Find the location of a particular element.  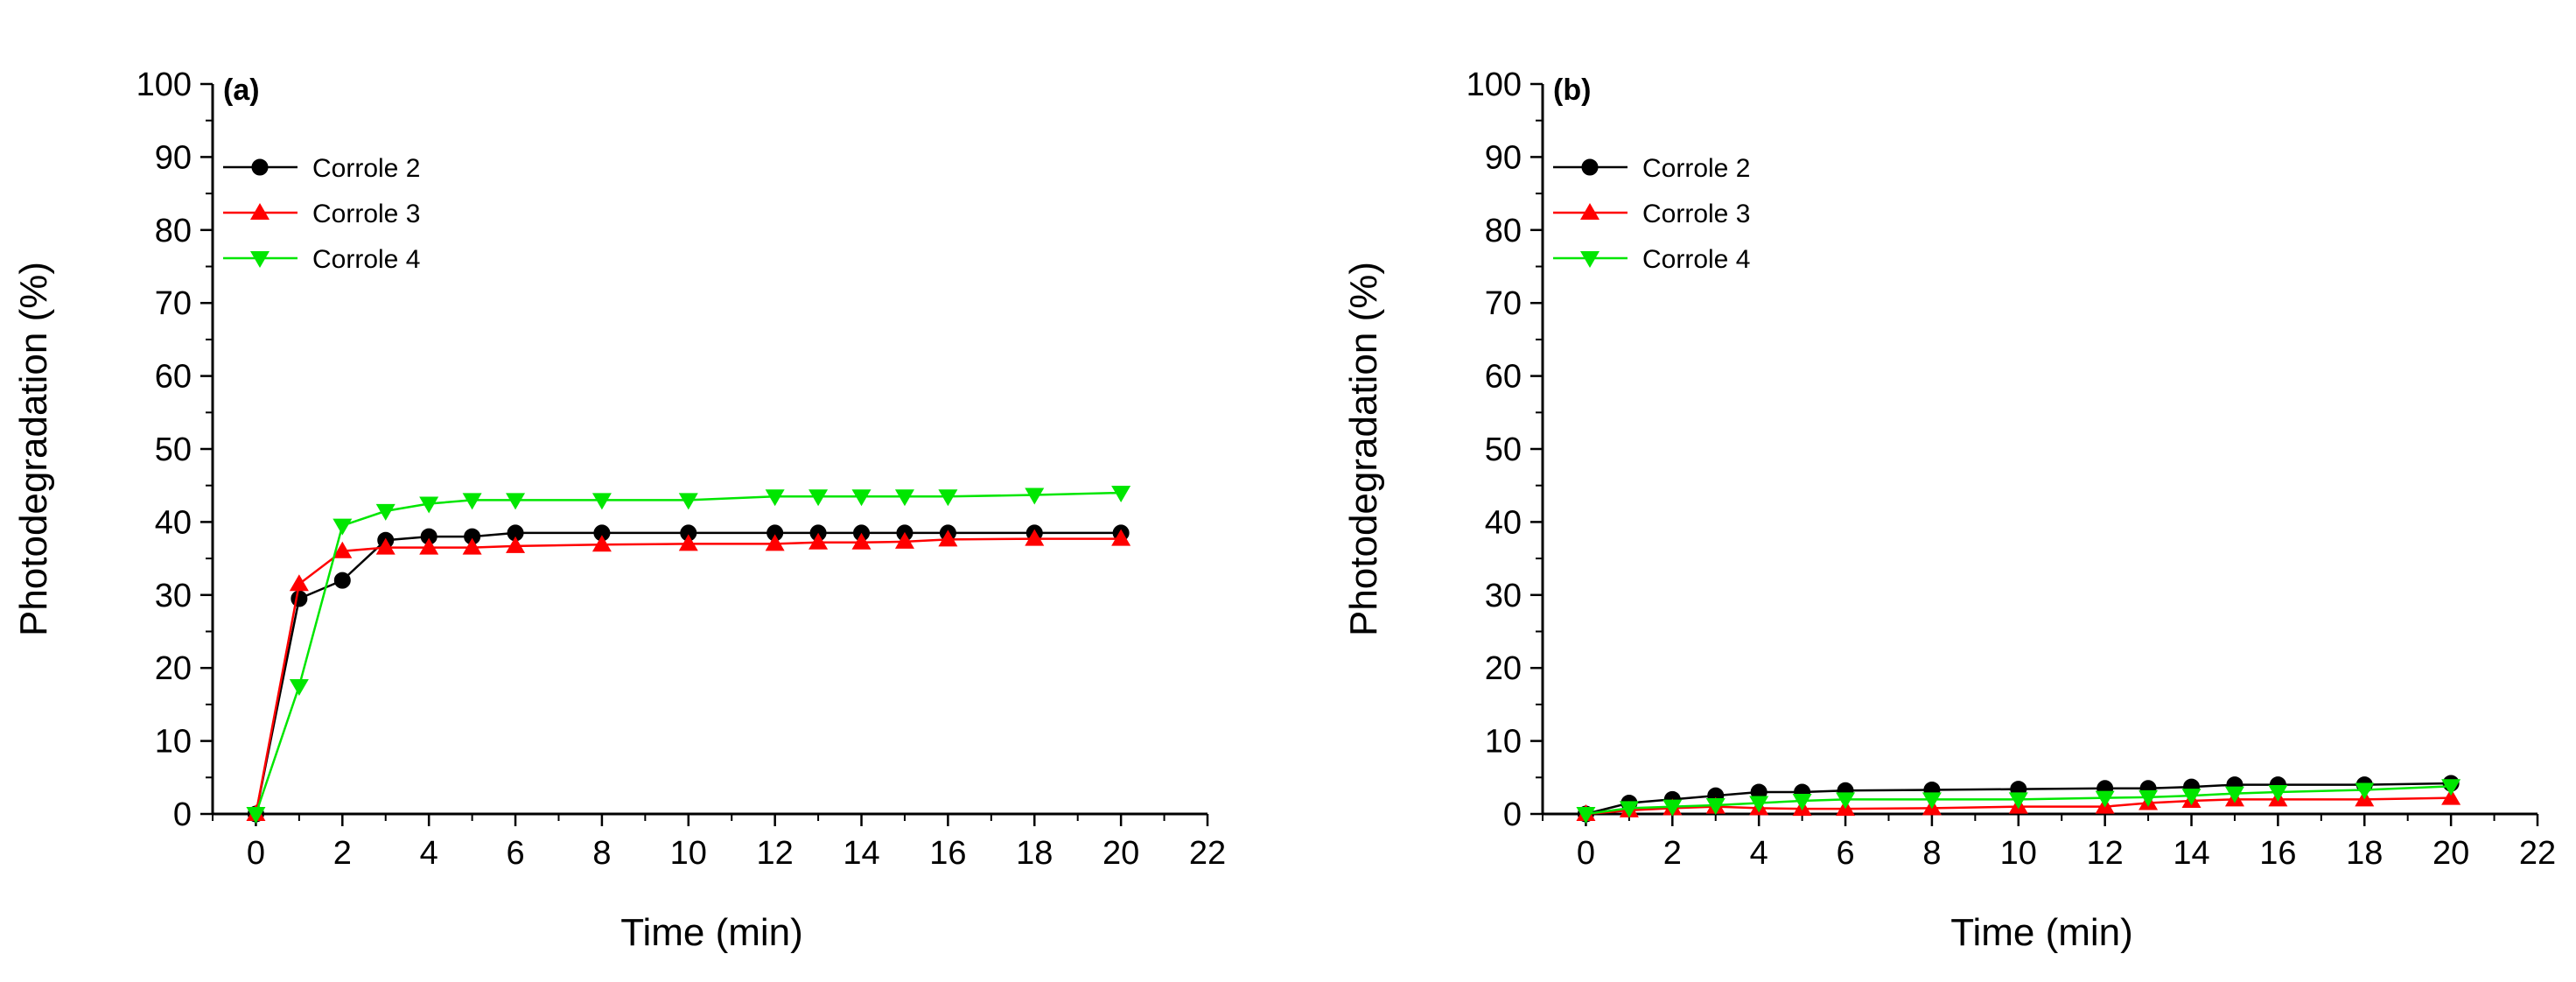

y-tick-label: 100 is located at coordinates (164, 85).